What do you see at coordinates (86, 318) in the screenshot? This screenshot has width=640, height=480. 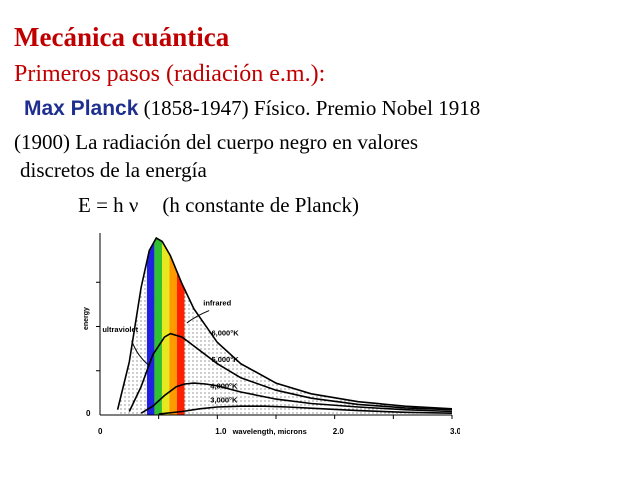 I see `y-axis-label: energy` at bounding box center [86, 318].